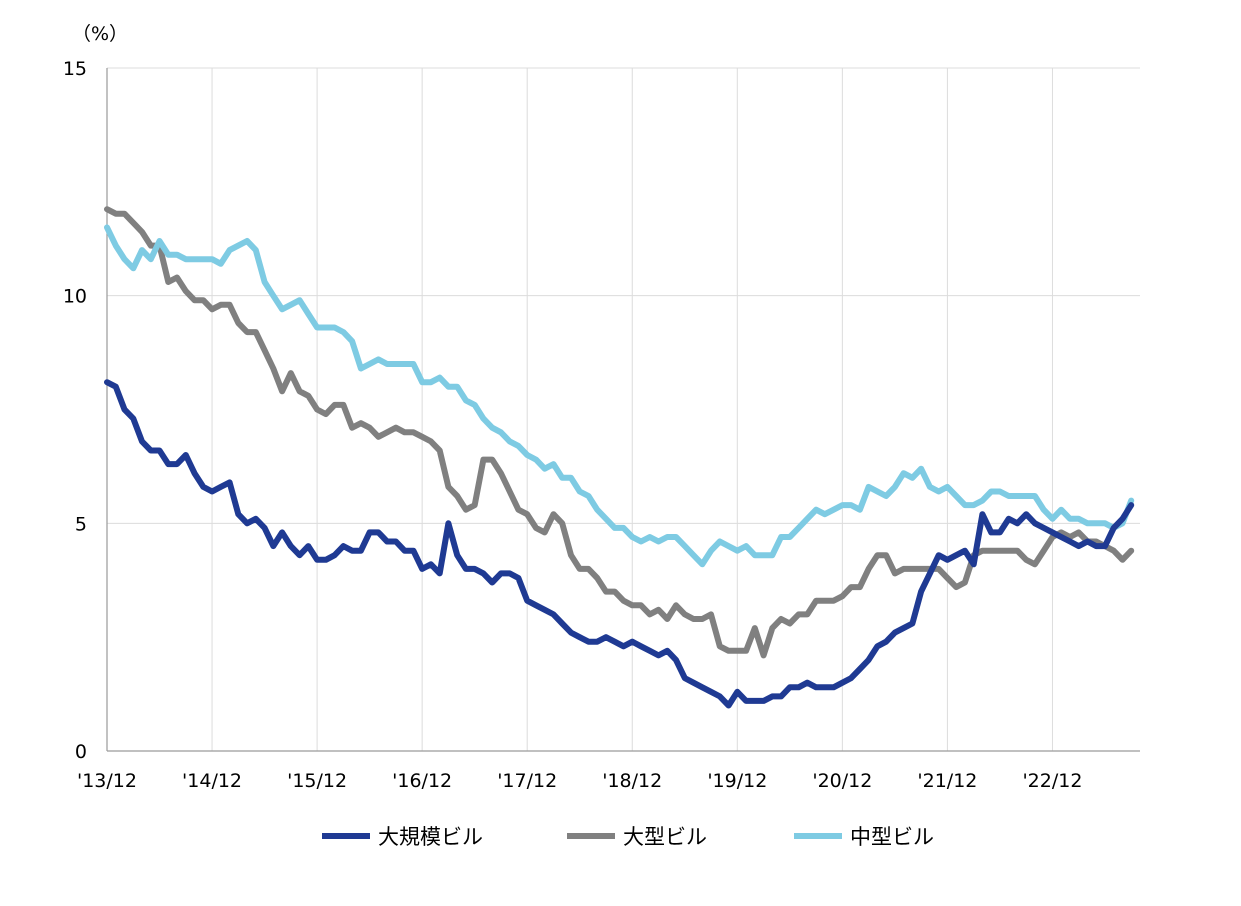  What do you see at coordinates (75, 69) in the screenshot?
I see `y-tick-label: 15` at bounding box center [75, 69].